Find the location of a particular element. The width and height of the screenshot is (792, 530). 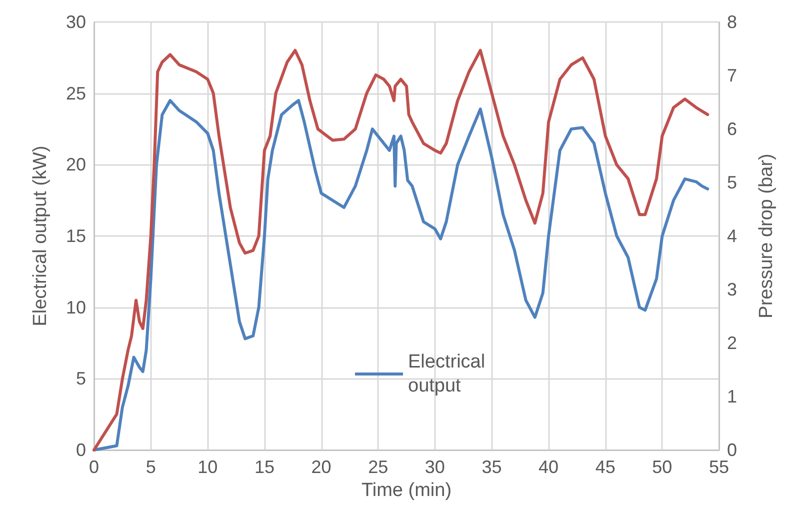

x-tick-label: 15 is located at coordinates (264, 467).